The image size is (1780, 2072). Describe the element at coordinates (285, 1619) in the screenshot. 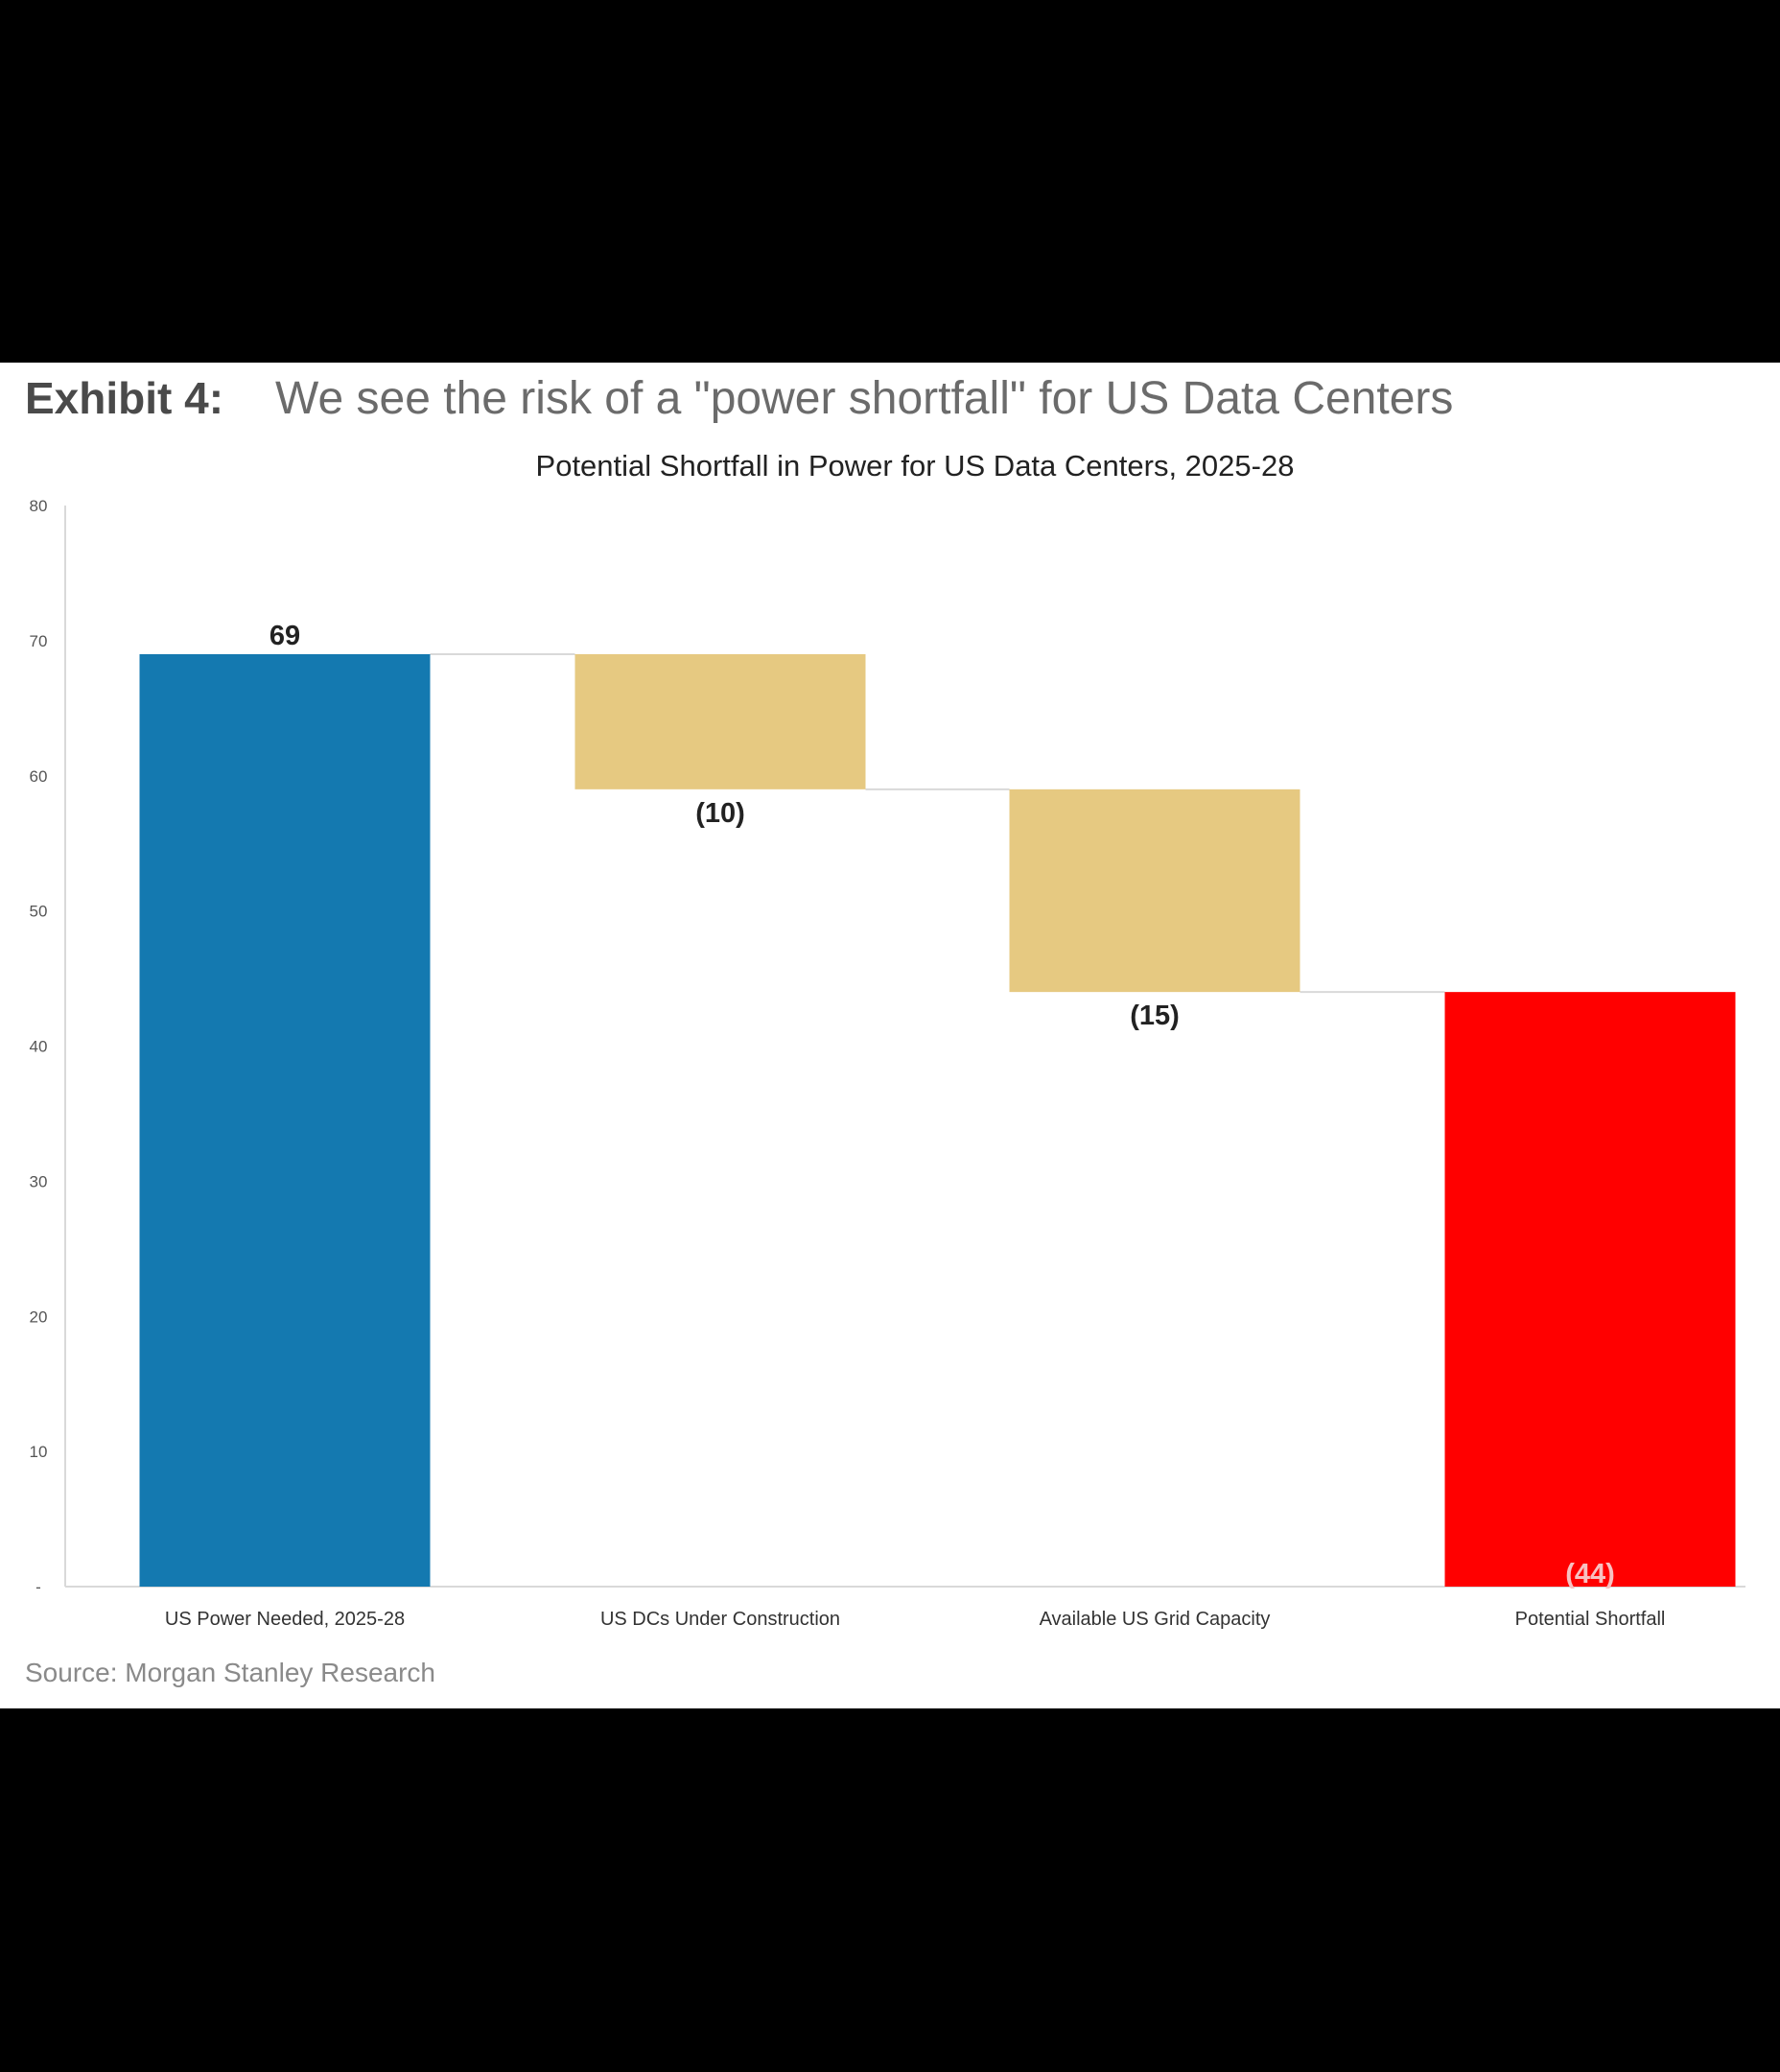

I see `x-category-label: US Power Needed, 2025-28` at that location.